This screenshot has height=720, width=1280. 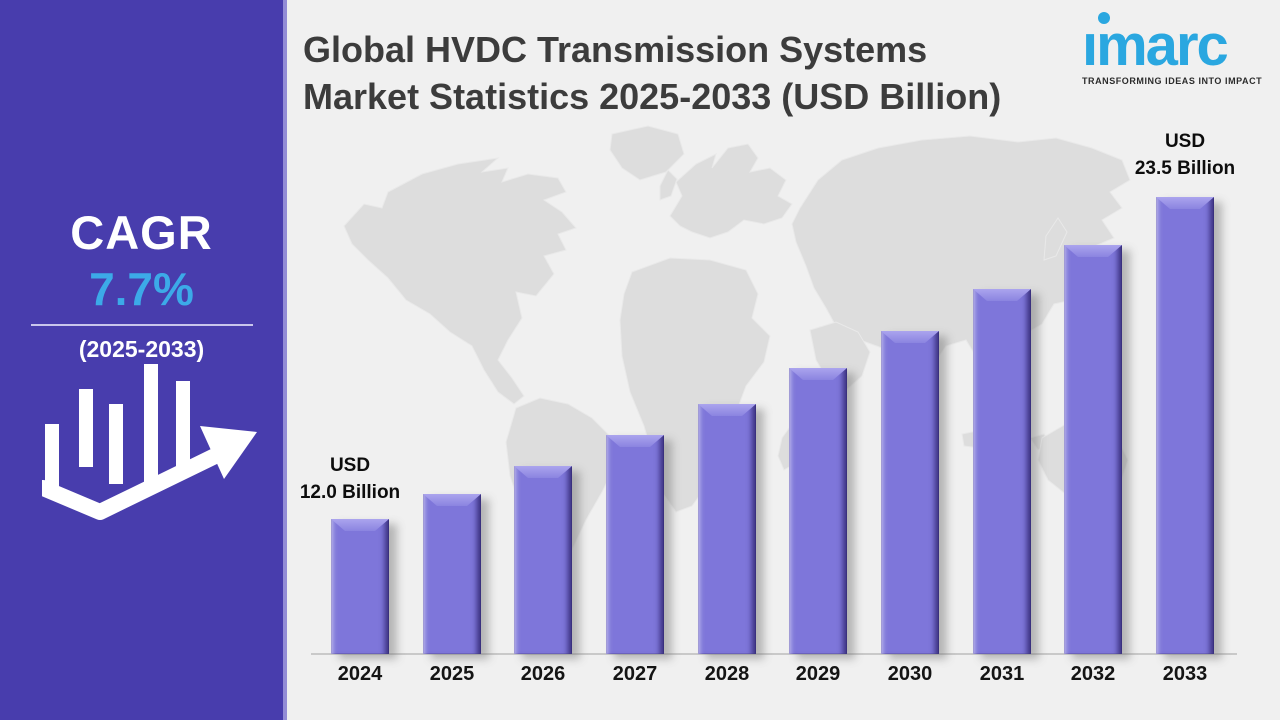 What do you see at coordinates (615, 49) in the screenshot?
I see `page-title-line1: Global HVDC Transmission Systems` at bounding box center [615, 49].